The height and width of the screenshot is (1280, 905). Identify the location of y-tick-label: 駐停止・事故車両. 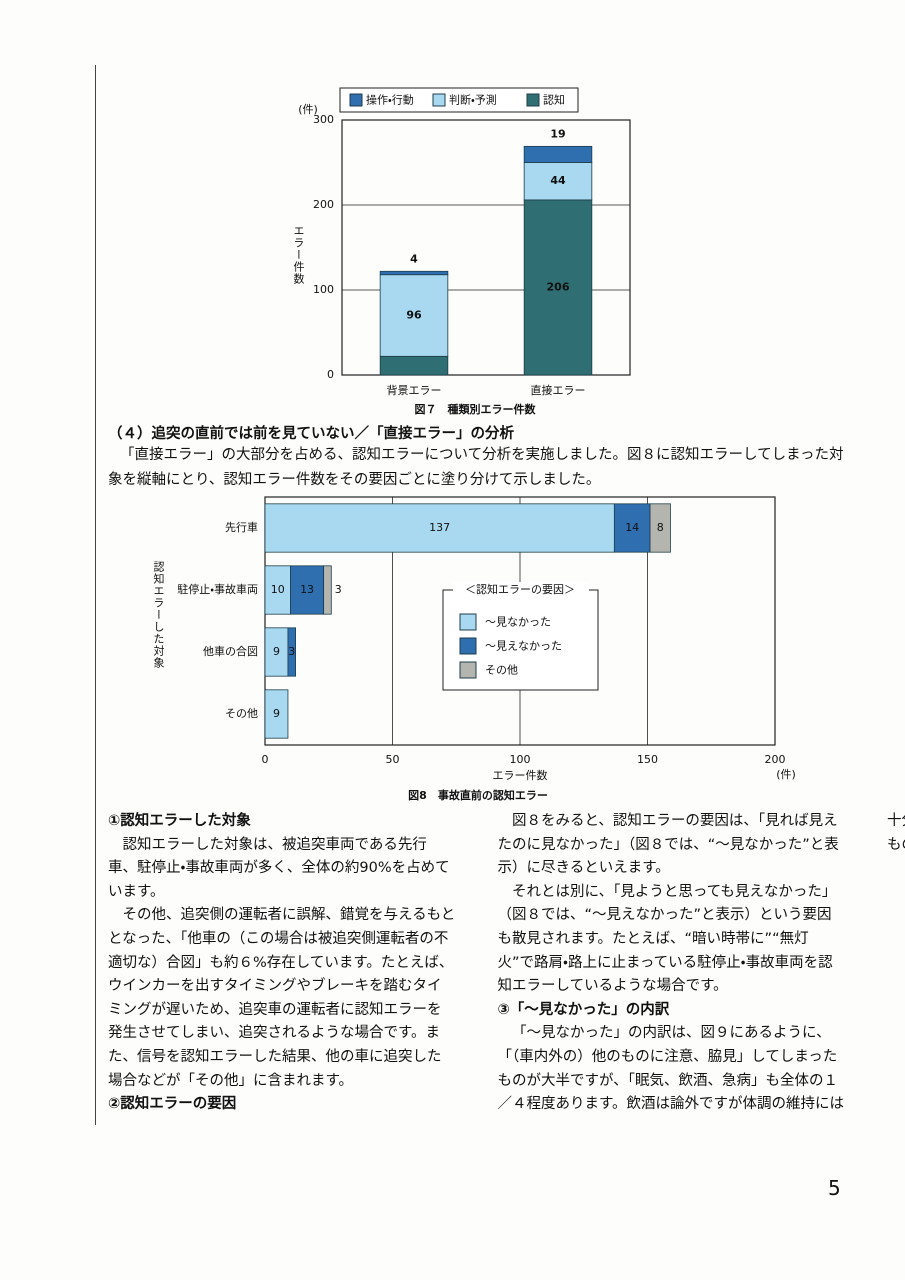
(217, 589).